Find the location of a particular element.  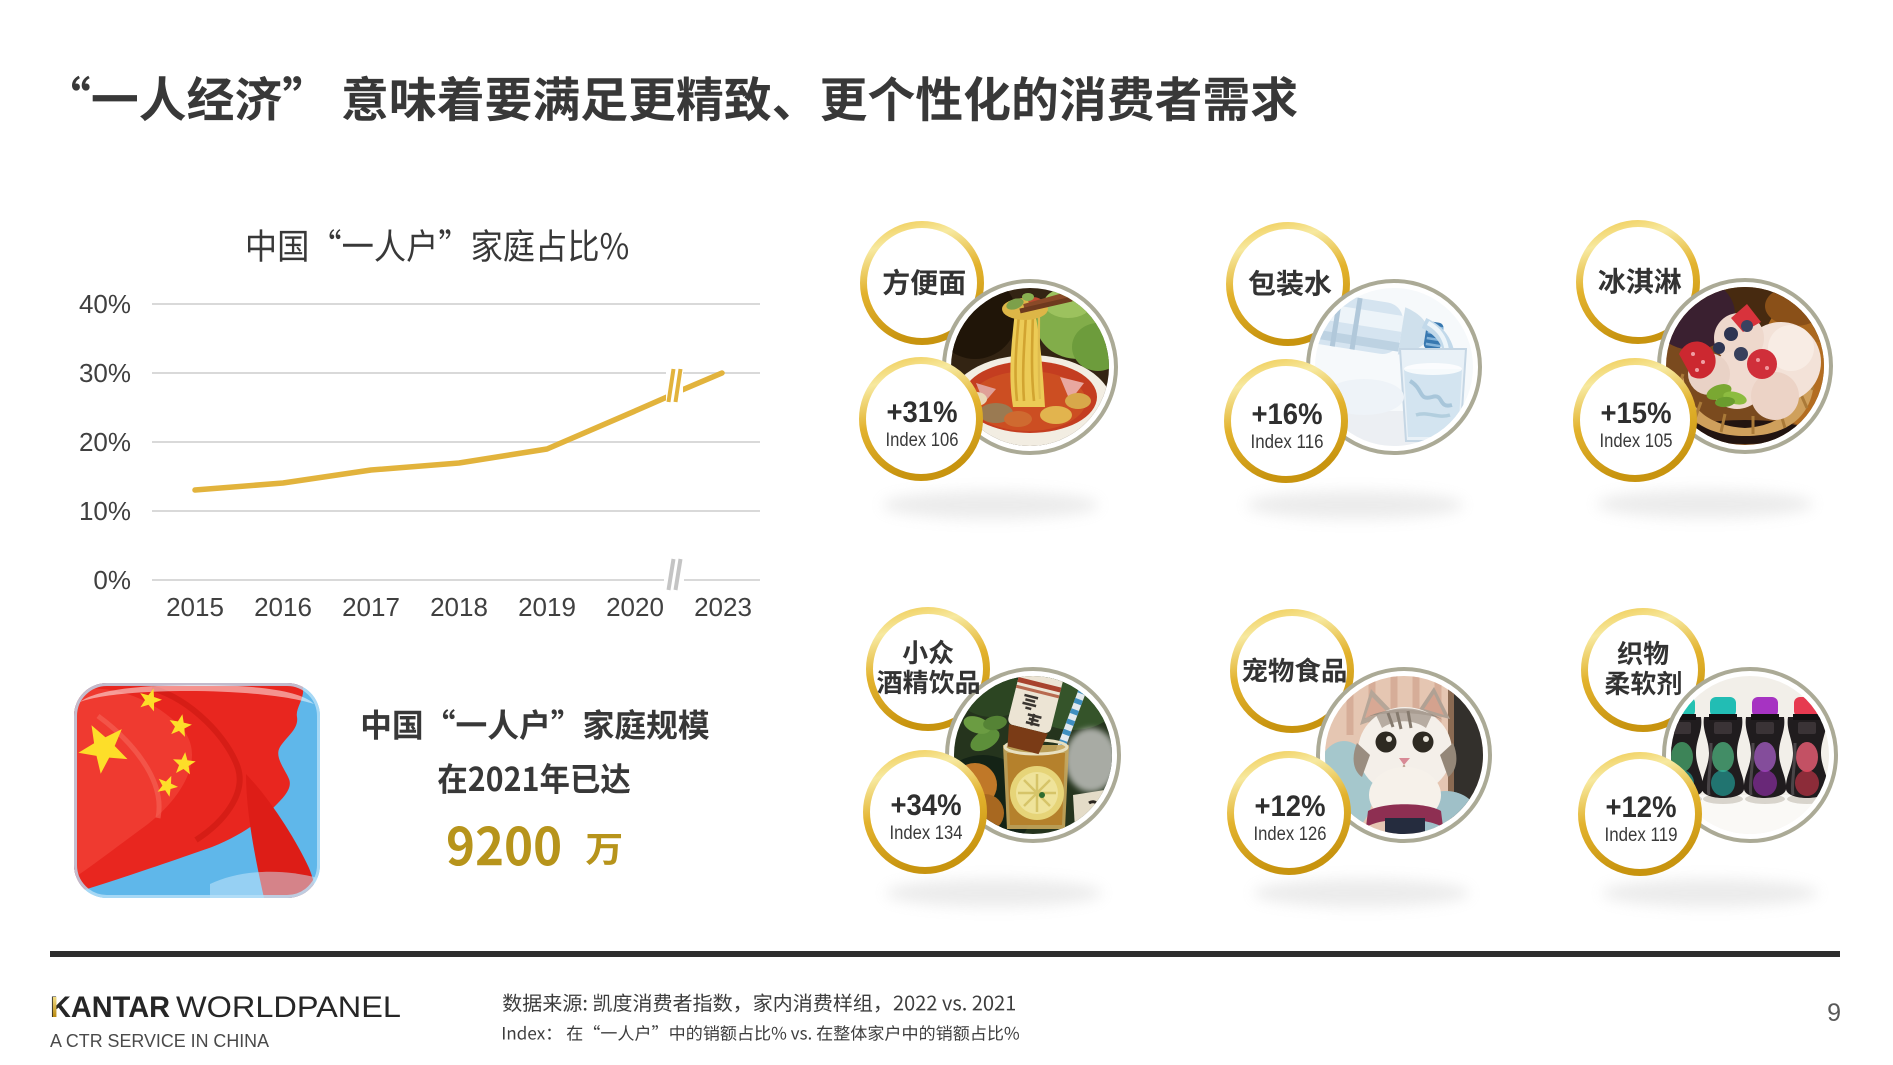

svg-text: 2020 is located at coordinates (635, 607).